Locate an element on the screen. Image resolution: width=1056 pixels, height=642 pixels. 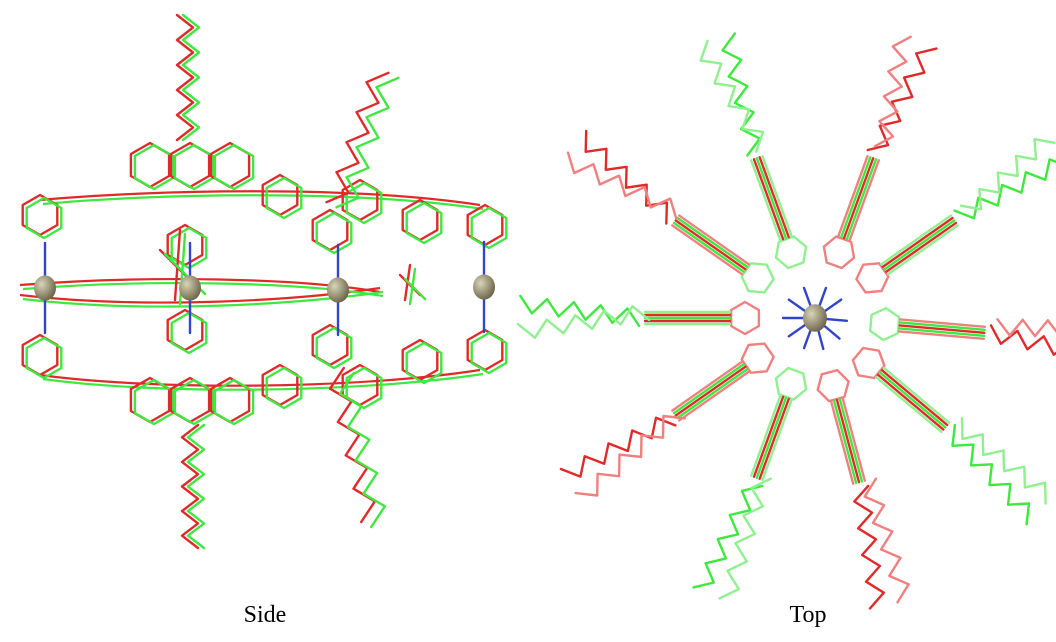
strand is located at coordinates (260, 198).